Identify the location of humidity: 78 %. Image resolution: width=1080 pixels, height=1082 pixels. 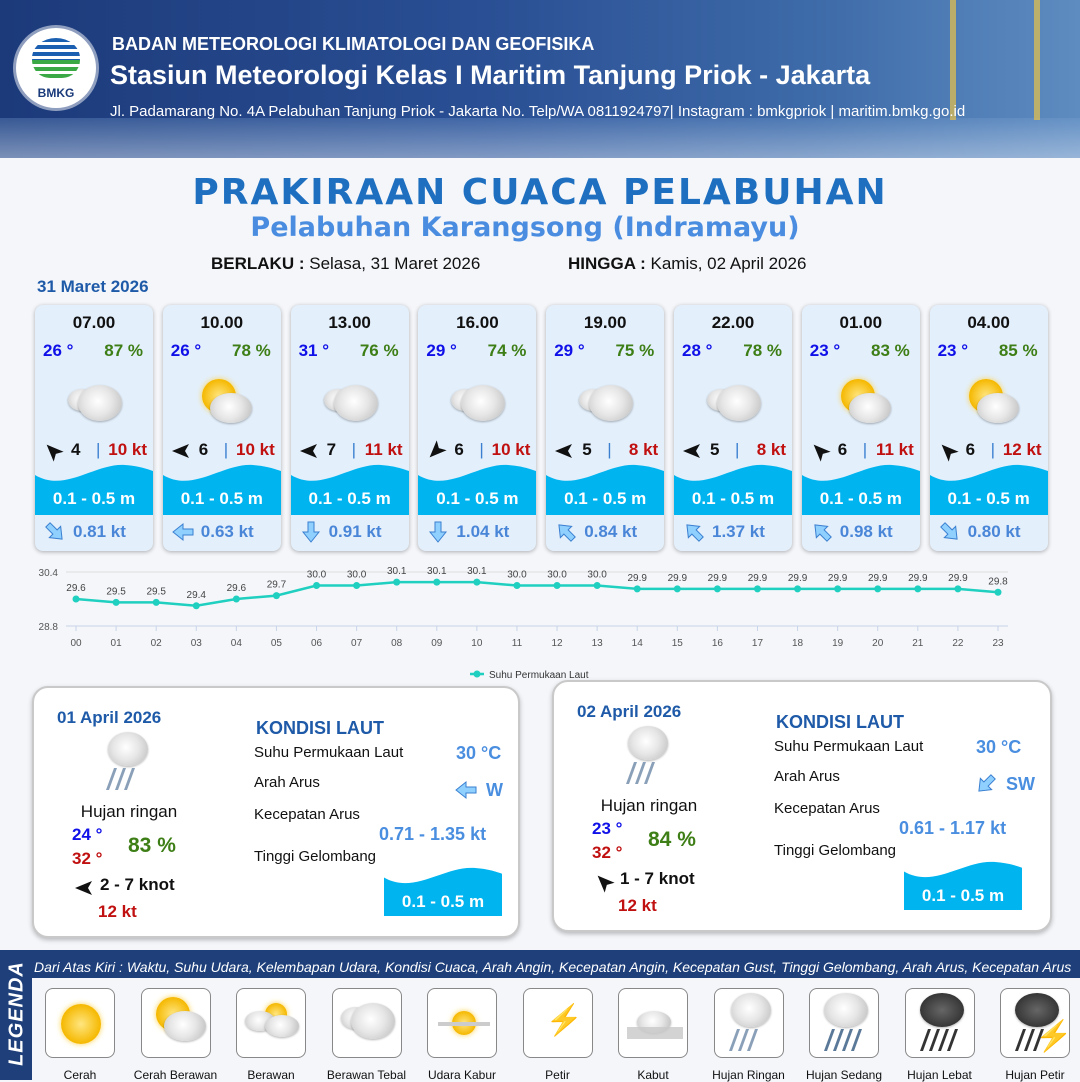
(762, 350).